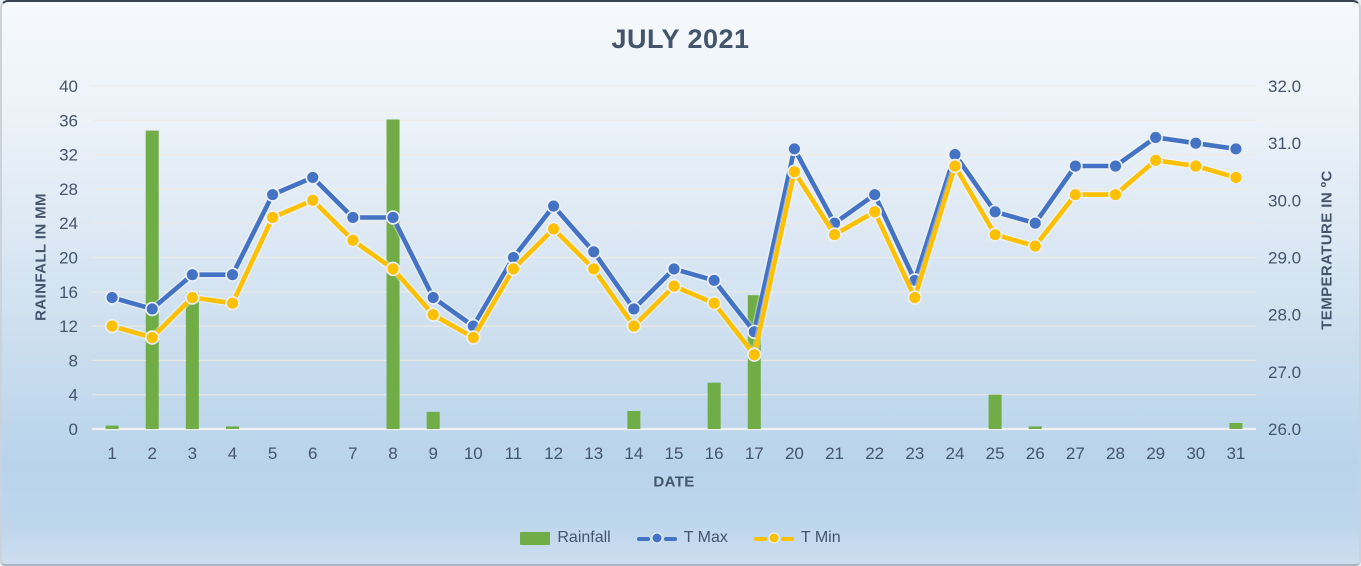  I want to click on x-axis-tick: 5, so click(272, 453).